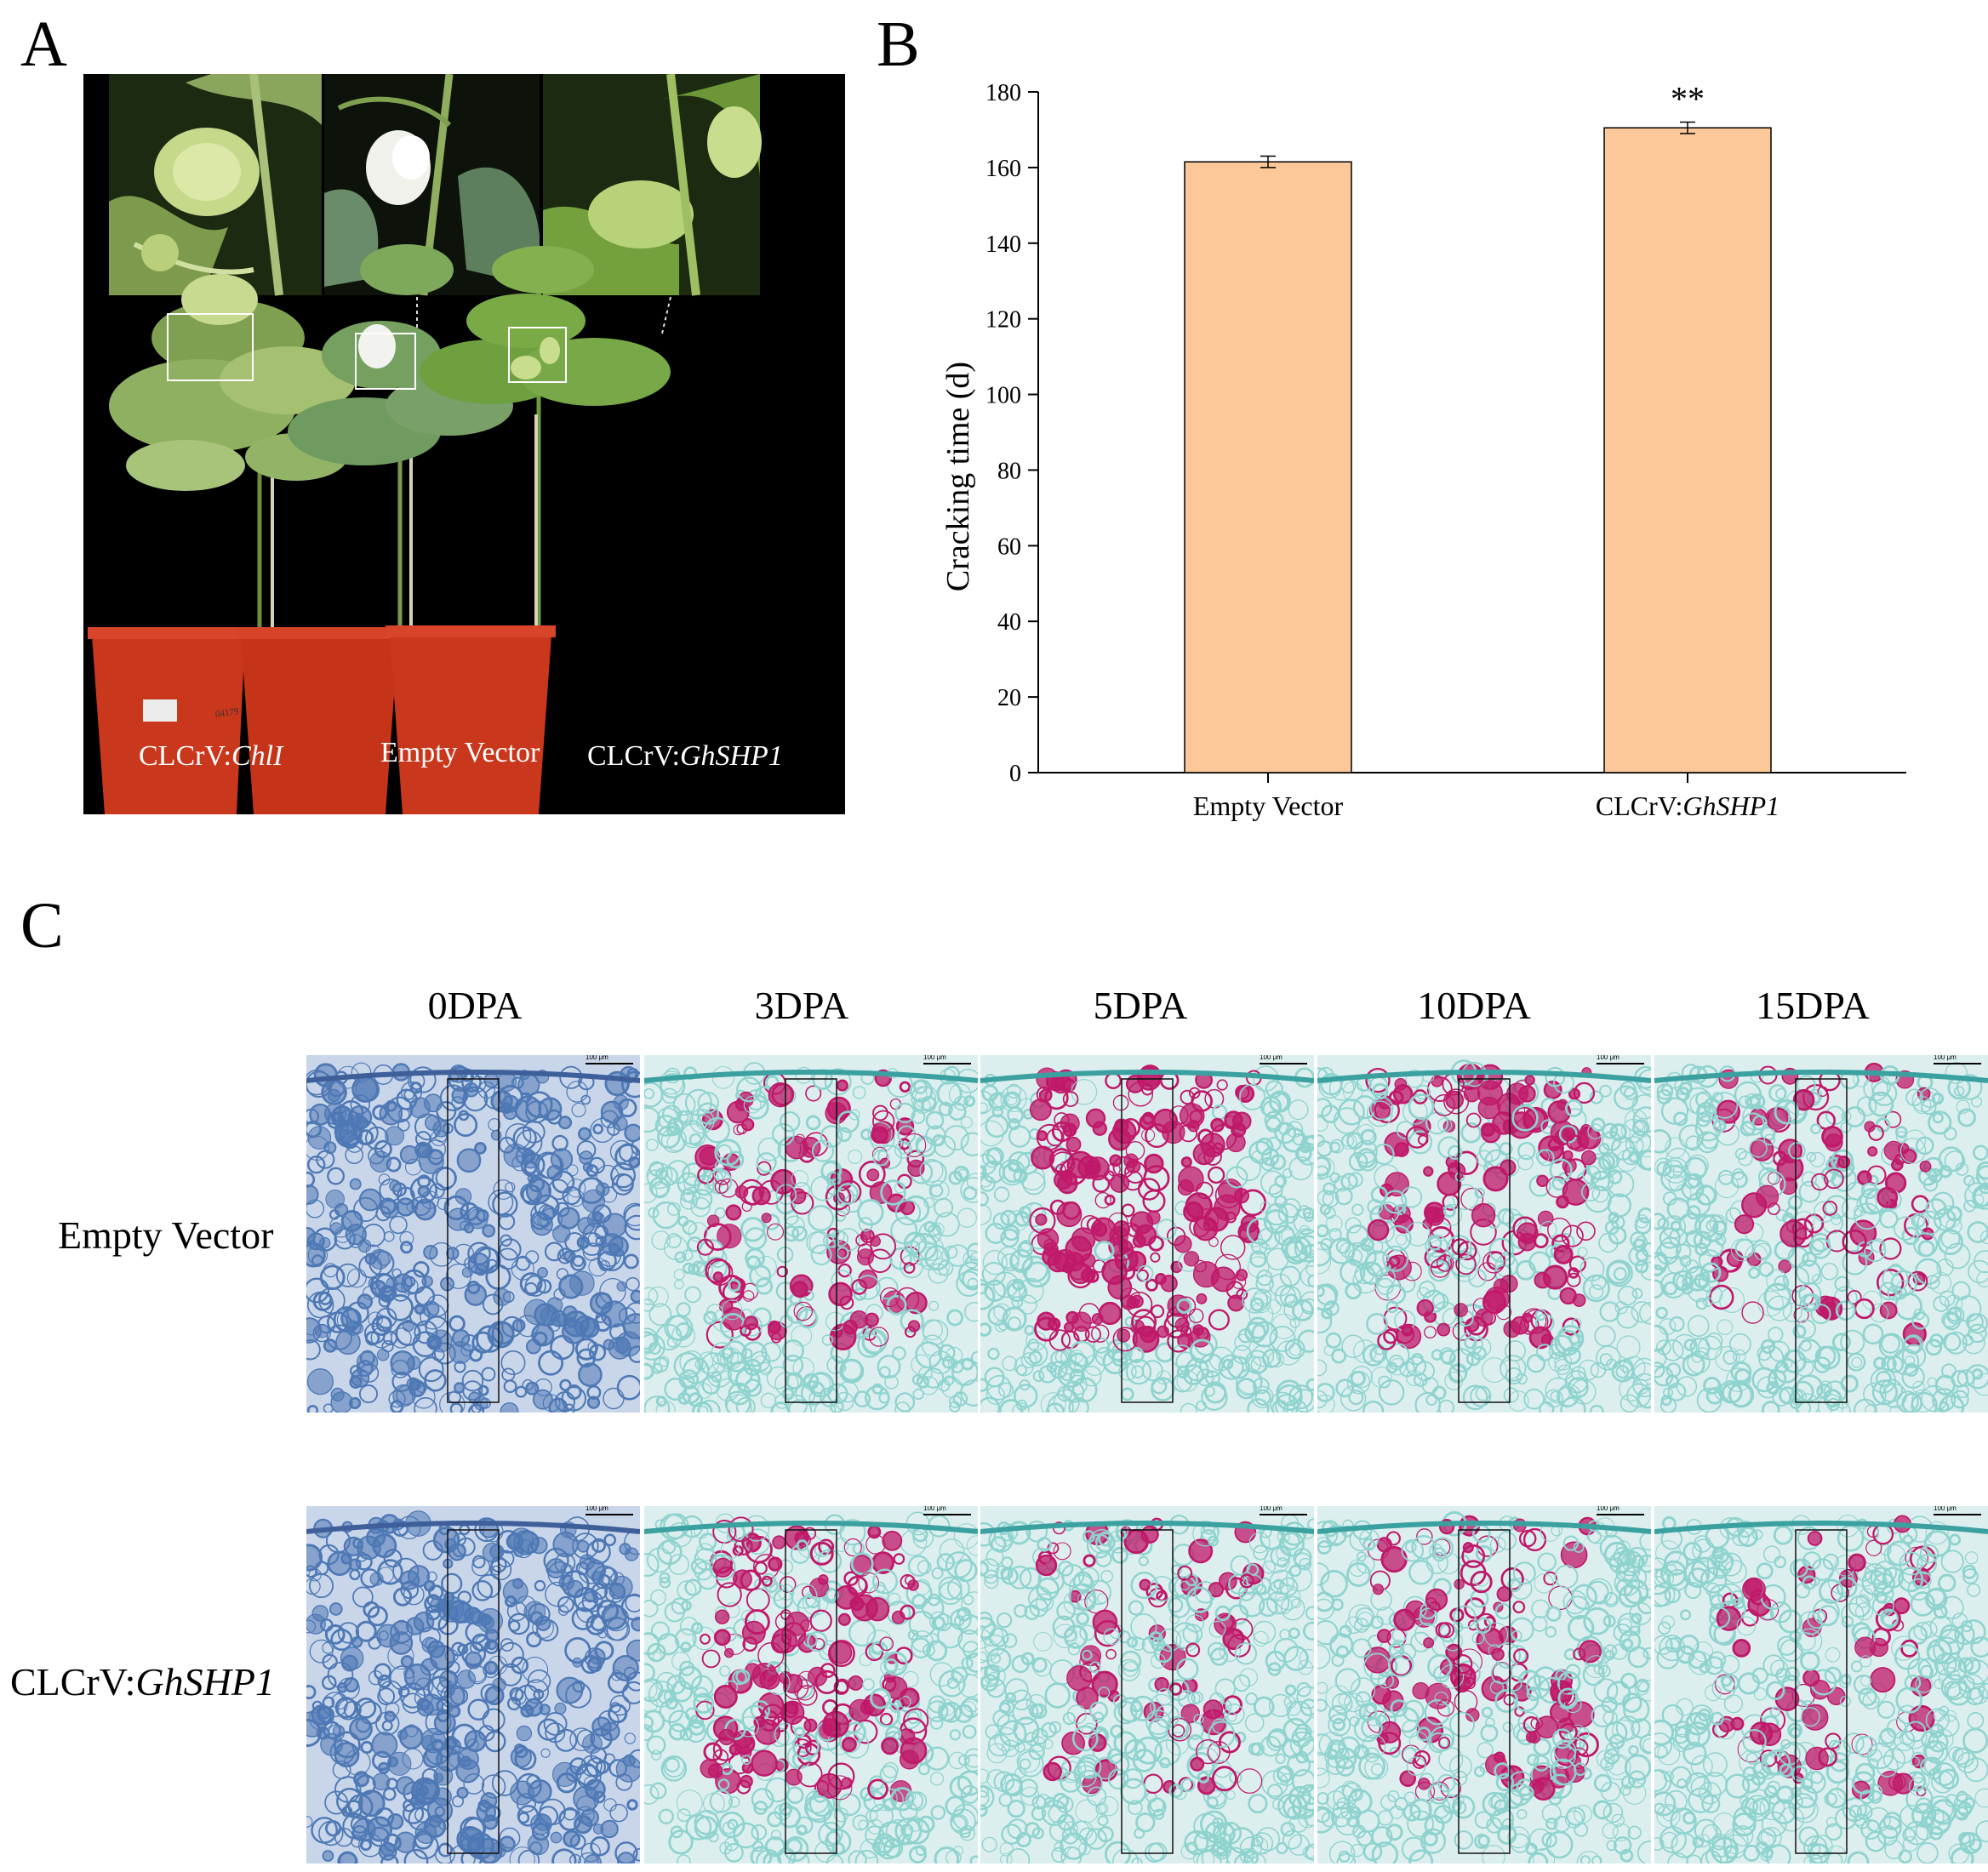 This screenshot has width=1988, height=1872. Describe the element at coordinates (1688, 99) in the screenshot. I see `significance-mark: **` at that location.